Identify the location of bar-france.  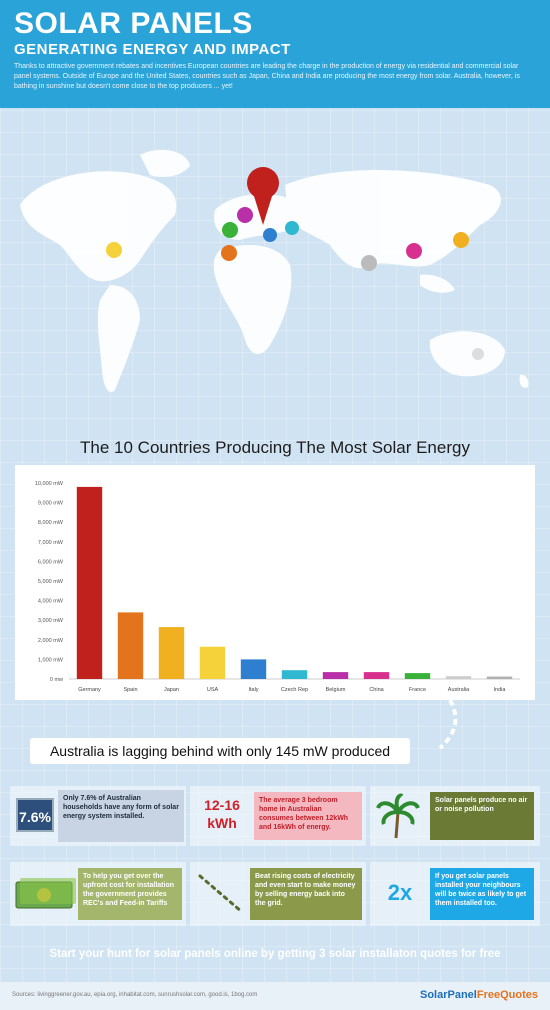
(417, 676).